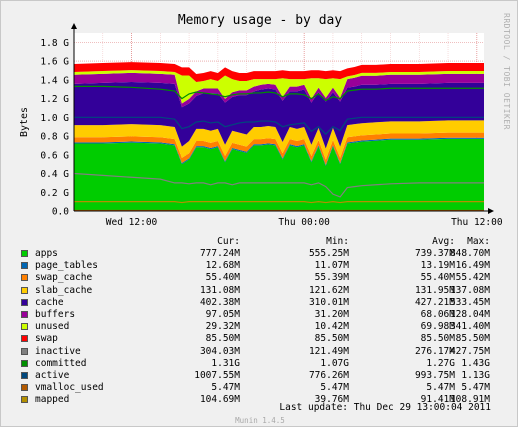 The image size is (518, 428). What do you see at coordinates (434, 290) in the screenshot?
I see `legend-avg-value: 131.95M` at bounding box center [434, 290].